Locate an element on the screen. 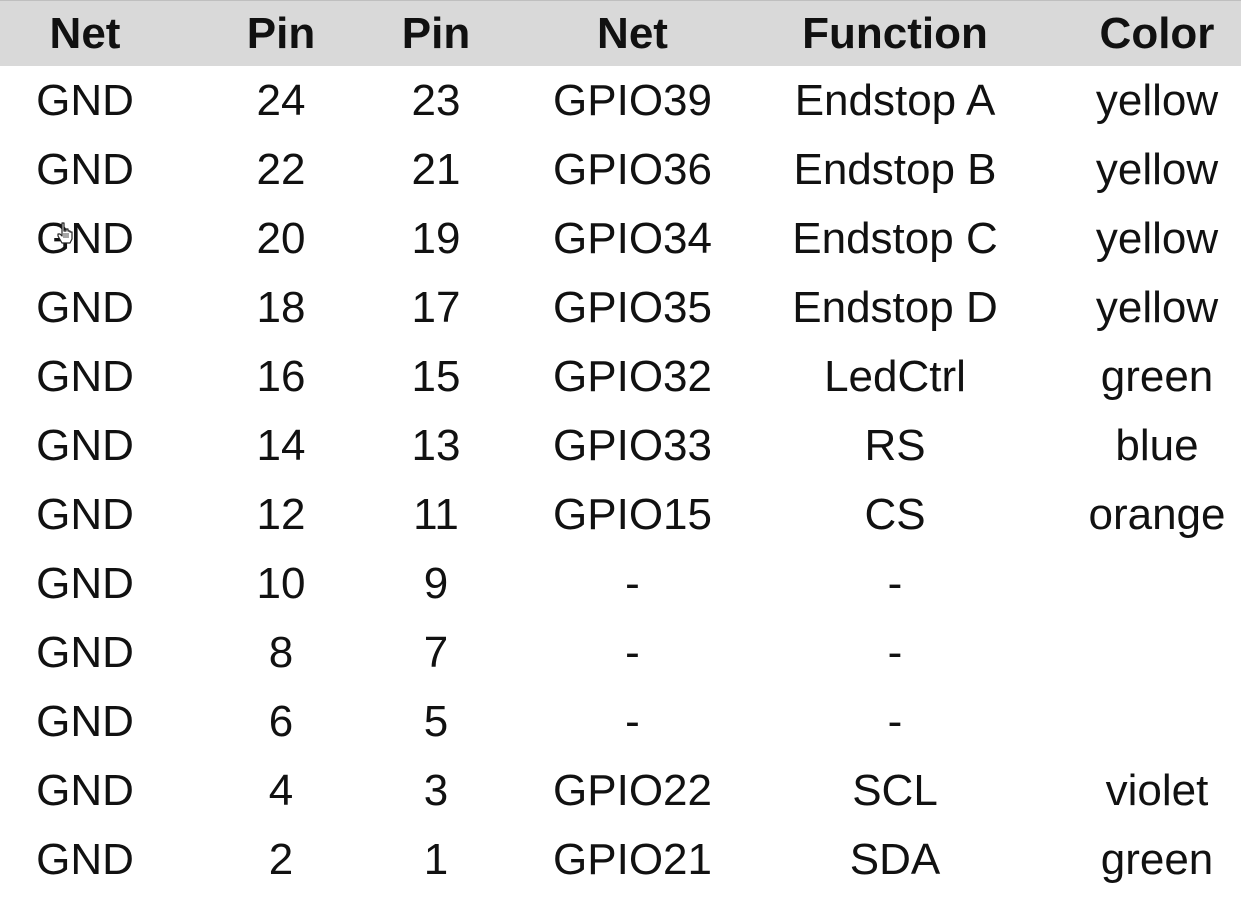 The height and width of the screenshot is (903, 1241). cell-net-right: GPIO35 is located at coordinates (632, 307).